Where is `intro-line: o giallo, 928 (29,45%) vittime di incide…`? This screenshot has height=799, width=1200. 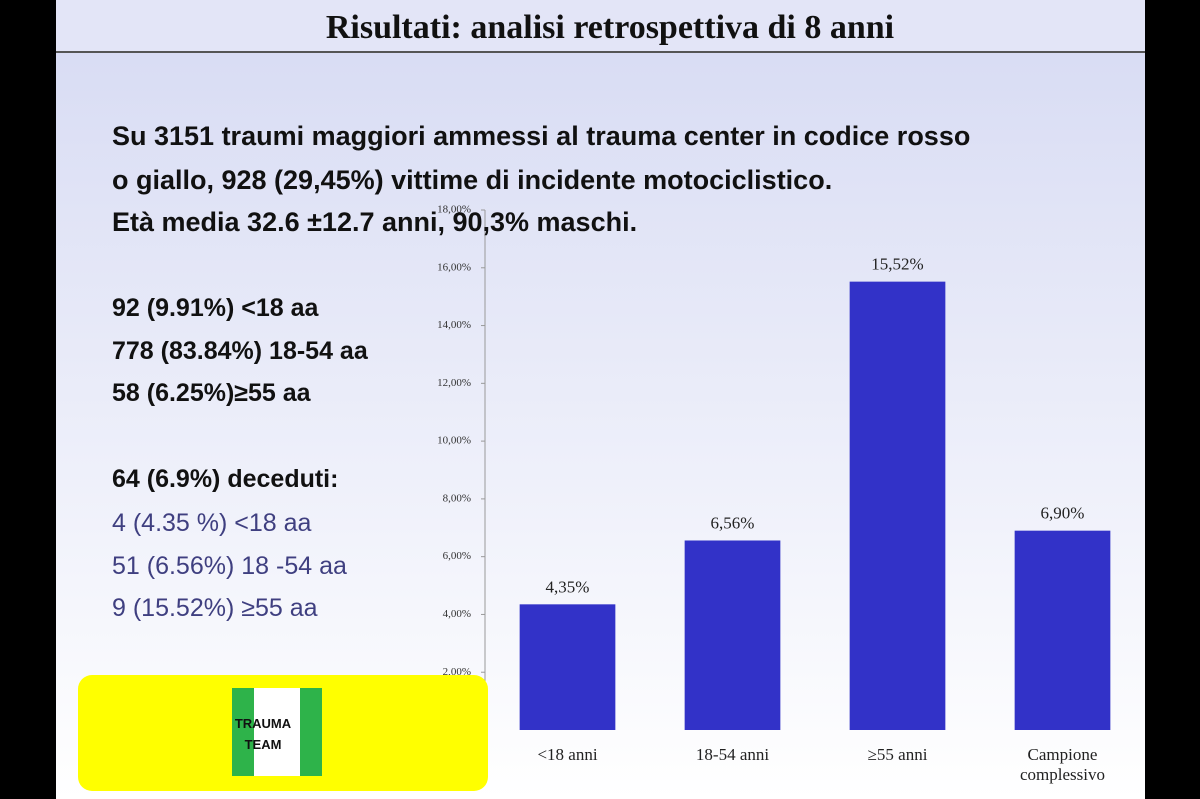
intro-line: o giallo, 928 (29,45%) vittime di incide… is located at coordinates (472, 180).